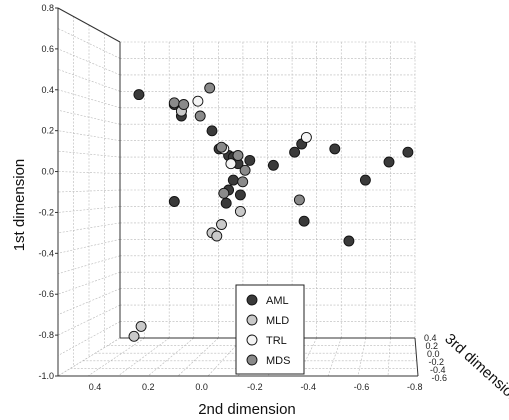 The image size is (509, 420). Describe the element at coordinates (19, 205) in the screenshot. I see `y-axis-title: 1st dimension` at that location.